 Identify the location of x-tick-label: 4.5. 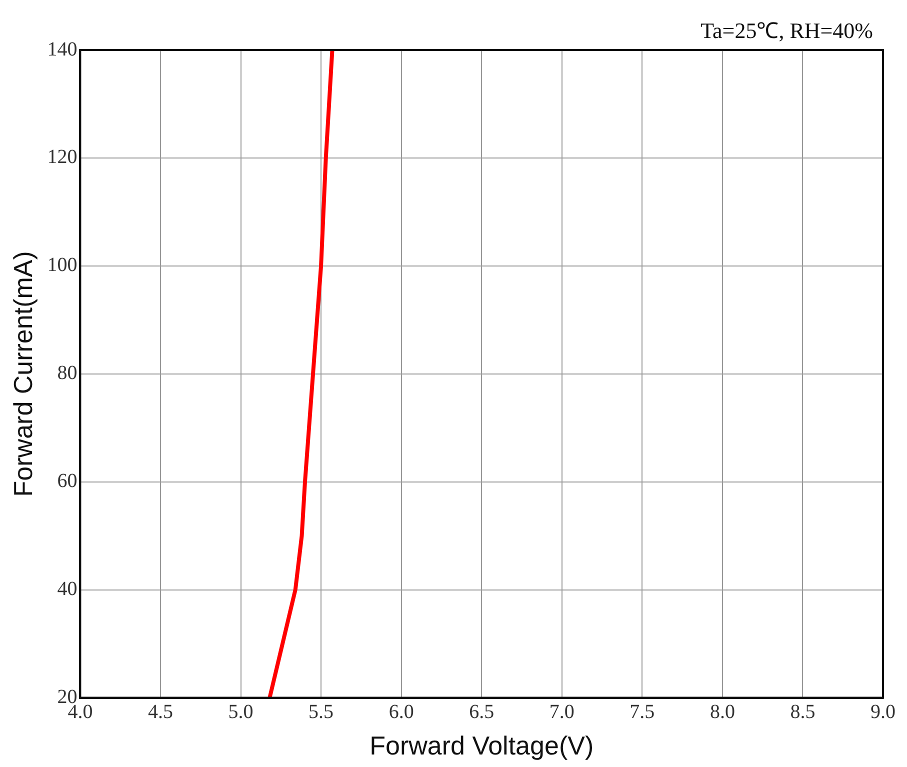
(160, 712).